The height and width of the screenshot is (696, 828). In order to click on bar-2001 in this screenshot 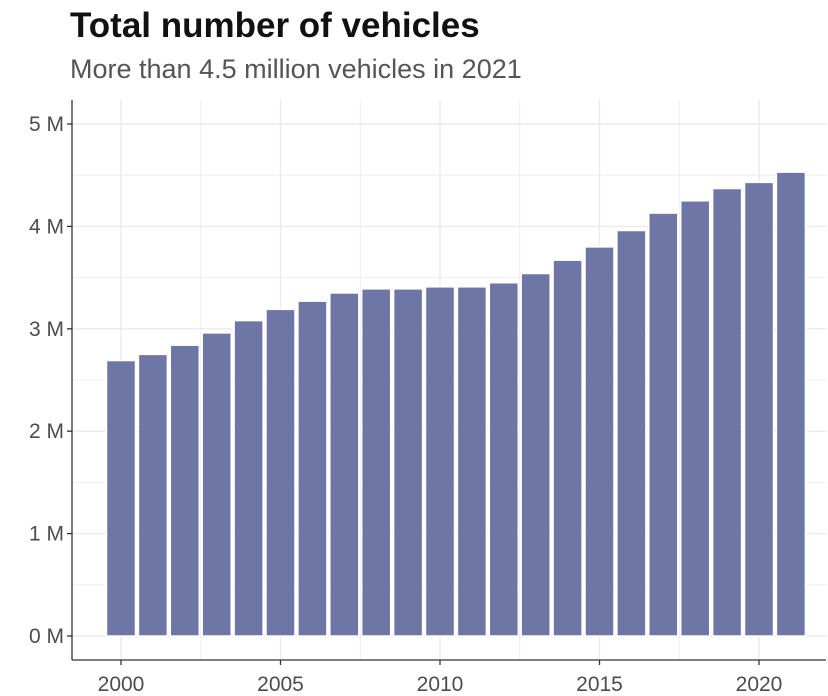, I will do `click(153, 495)`.